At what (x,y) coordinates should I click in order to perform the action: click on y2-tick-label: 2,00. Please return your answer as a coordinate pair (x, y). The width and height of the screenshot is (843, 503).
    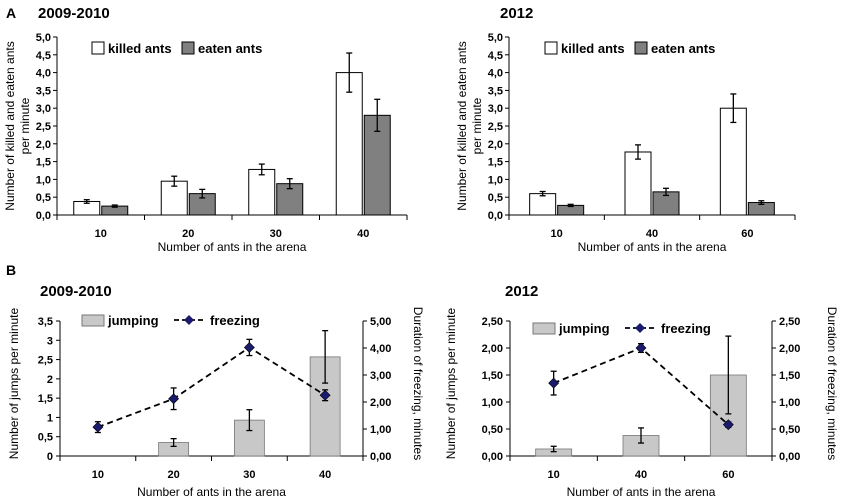
    Looking at the image, I should click on (380, 403).